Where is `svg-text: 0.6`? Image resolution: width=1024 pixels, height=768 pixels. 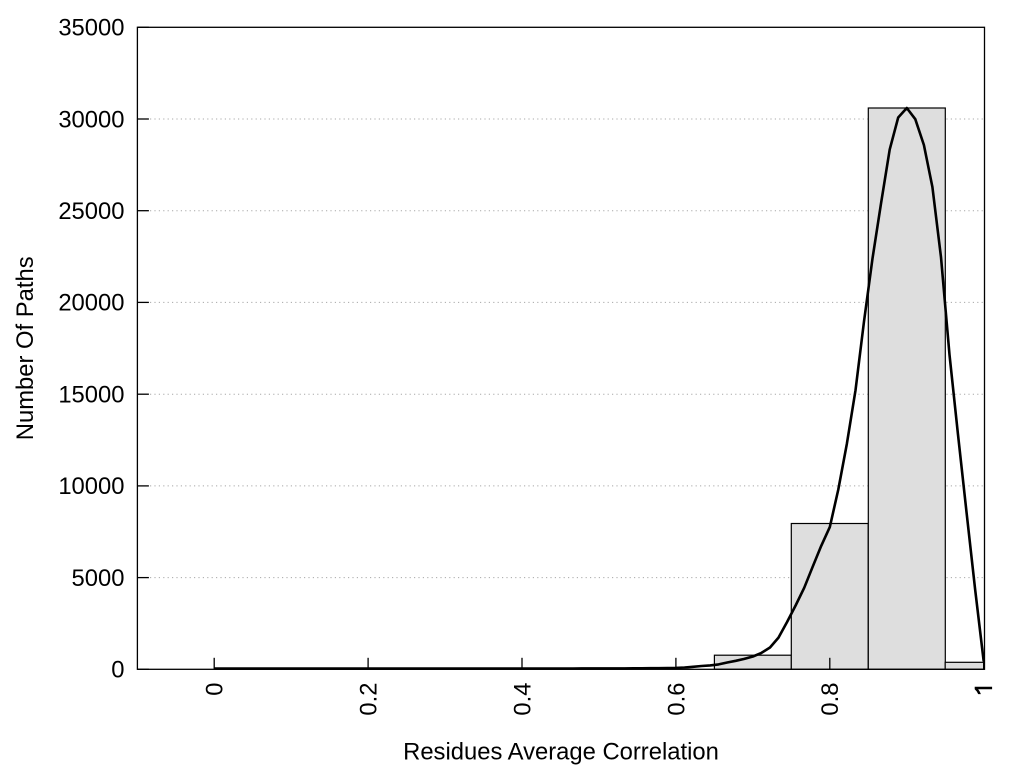
svg-text: 0.6 is located at coordinates (676, 699).